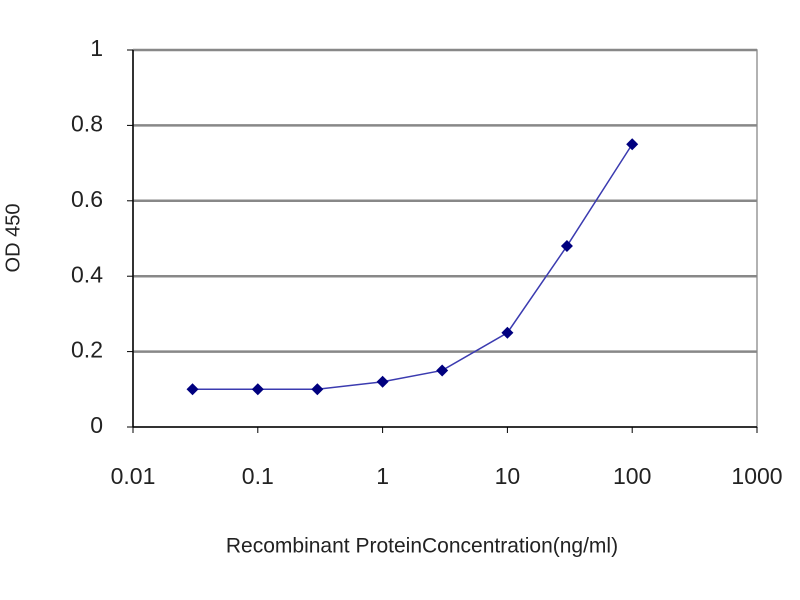 This screenshot has height=600, width=800. What do you see at coordinates (87, 199) in the screenshot?
I see `y-tick-label: 0.6` at bounding box center [87, 199].